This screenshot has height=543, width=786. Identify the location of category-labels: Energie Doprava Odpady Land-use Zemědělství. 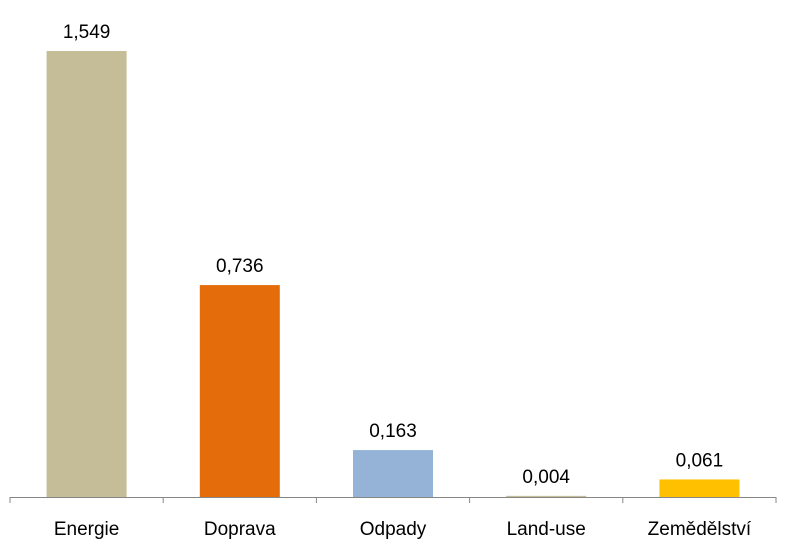
(403, 529).